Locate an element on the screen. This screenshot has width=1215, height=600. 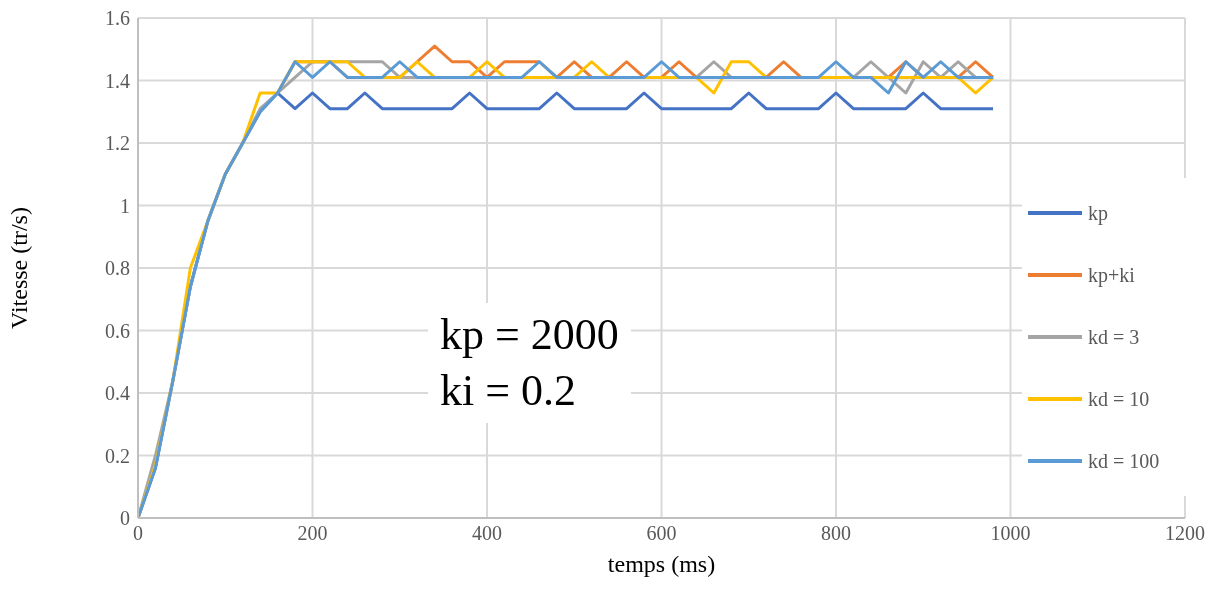
annotation: ki = 0.2 is located at coordinates (509, 391).